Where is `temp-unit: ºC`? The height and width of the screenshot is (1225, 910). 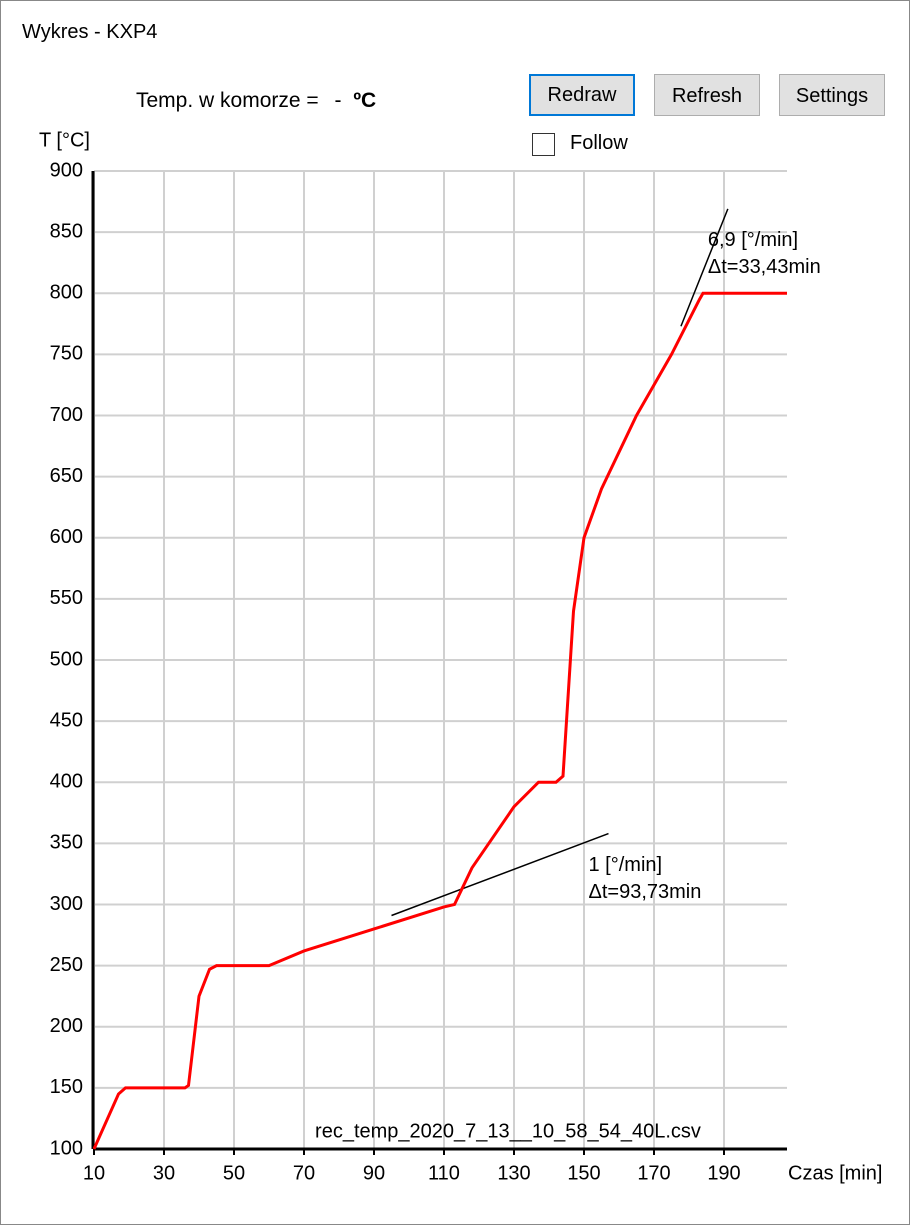 temp-unit: ºC is located at coordinates (365, 100).